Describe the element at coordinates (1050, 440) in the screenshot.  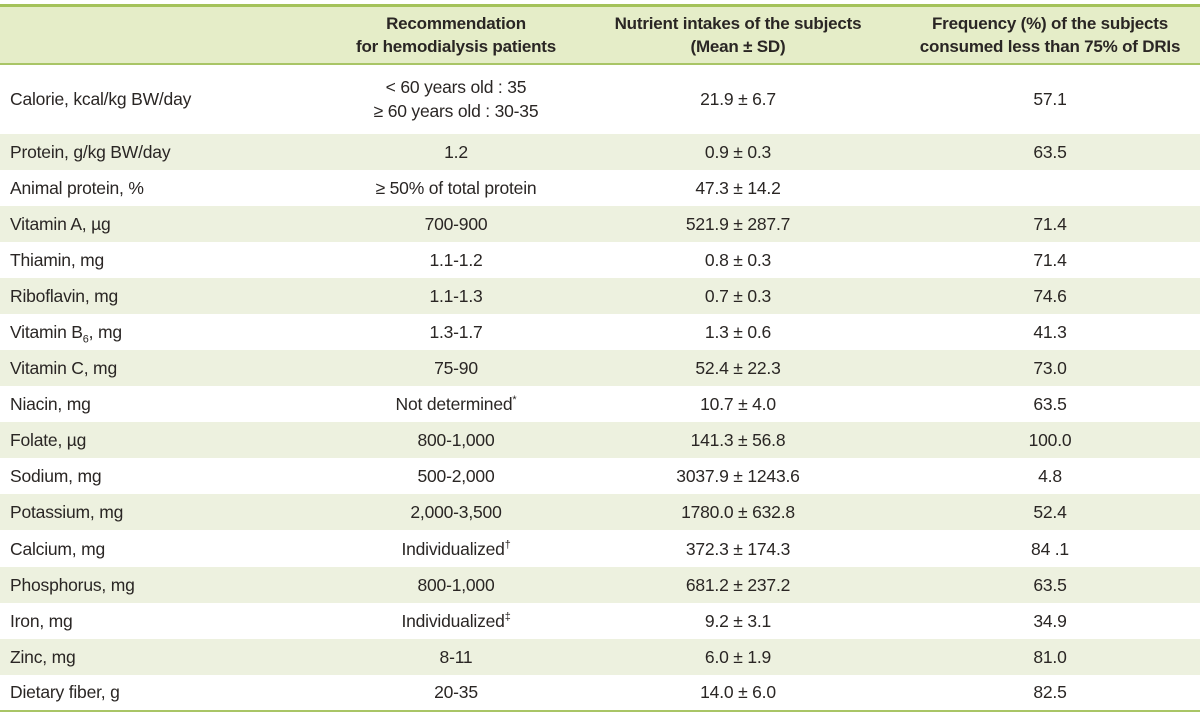
I see `frequency-cell: 100.0` at that location.